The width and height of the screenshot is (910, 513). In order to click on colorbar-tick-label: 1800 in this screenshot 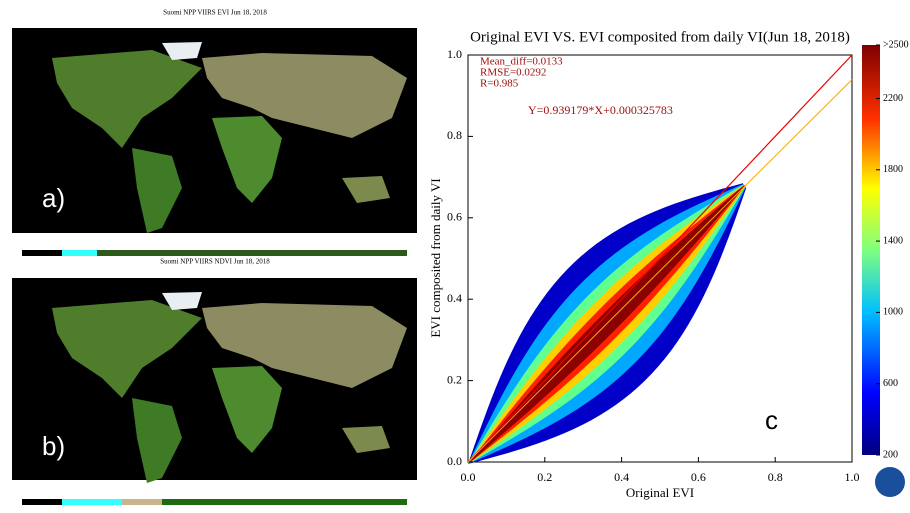, I will do `click(893, 169)`.